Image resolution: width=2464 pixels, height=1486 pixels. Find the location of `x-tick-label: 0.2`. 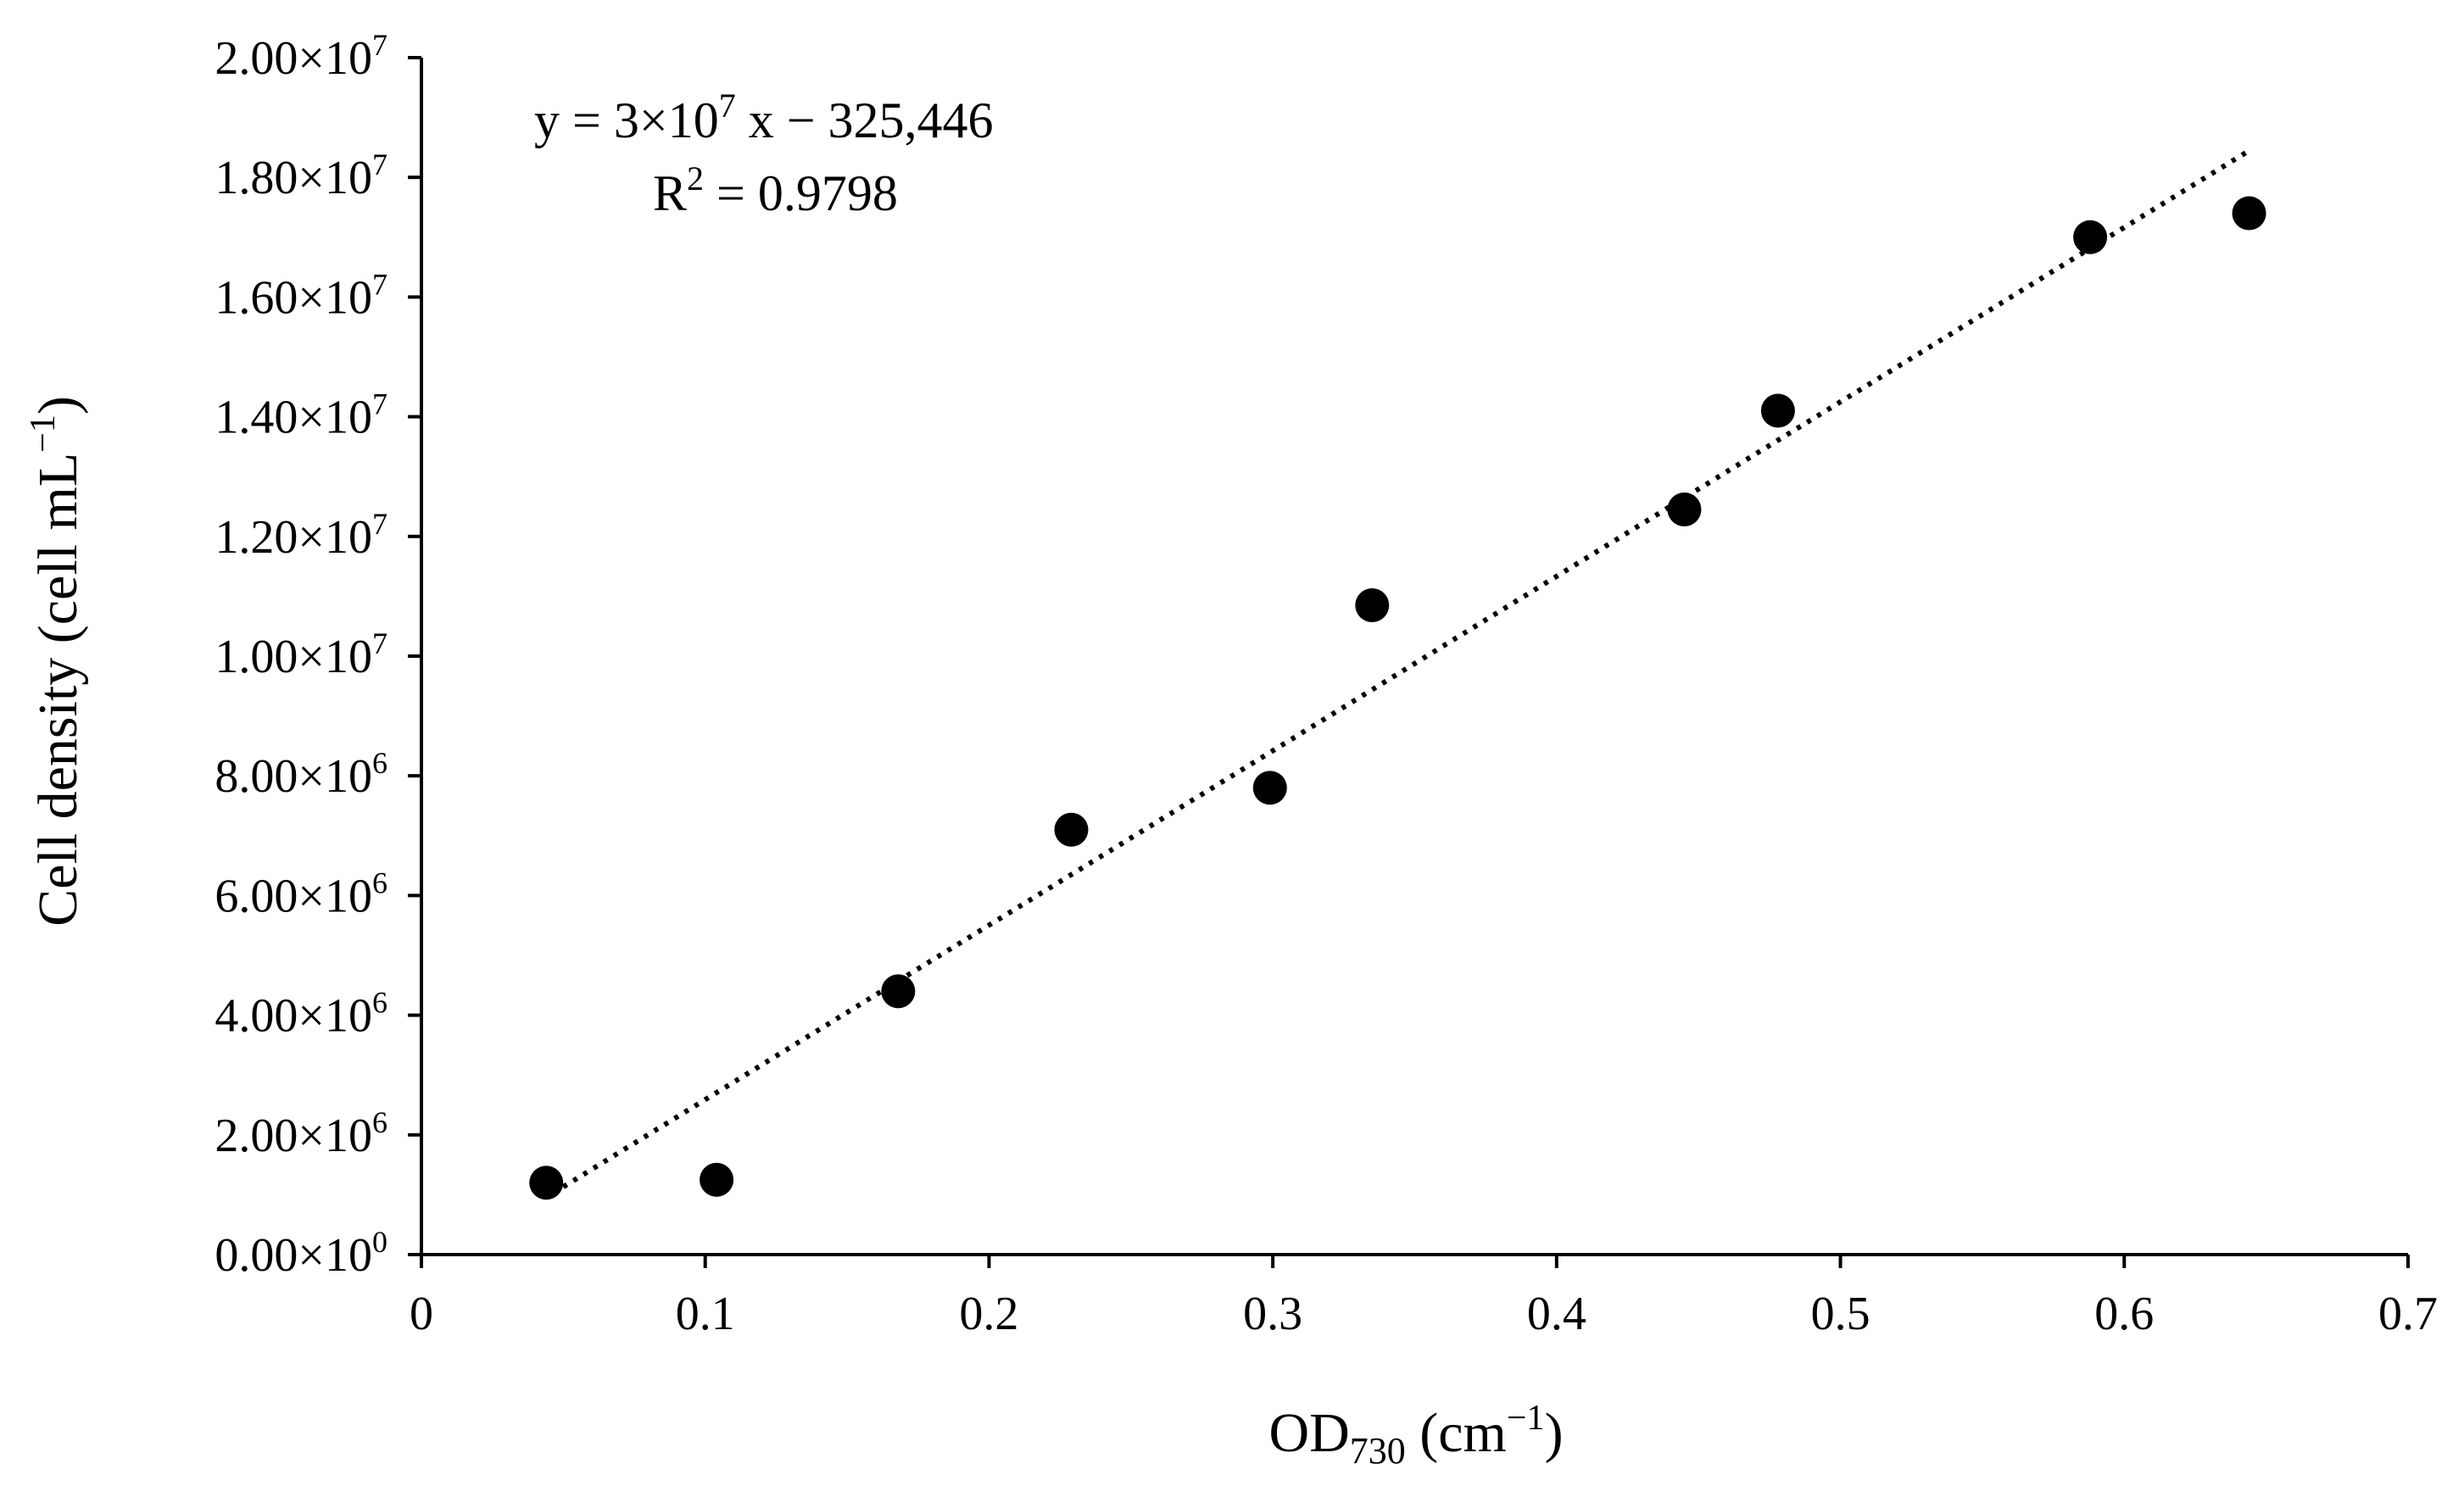

x-tick-label: 0.2 is located at coordinates (988, 1314).